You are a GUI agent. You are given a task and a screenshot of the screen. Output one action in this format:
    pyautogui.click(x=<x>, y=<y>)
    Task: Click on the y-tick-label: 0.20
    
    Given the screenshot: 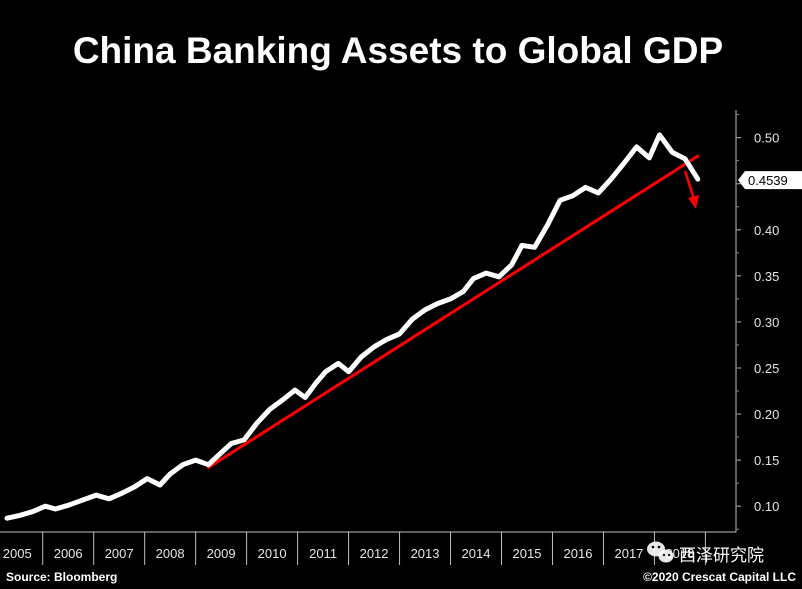 What is the action you would take?
    pyautogui.click(x=766, y=414)
    